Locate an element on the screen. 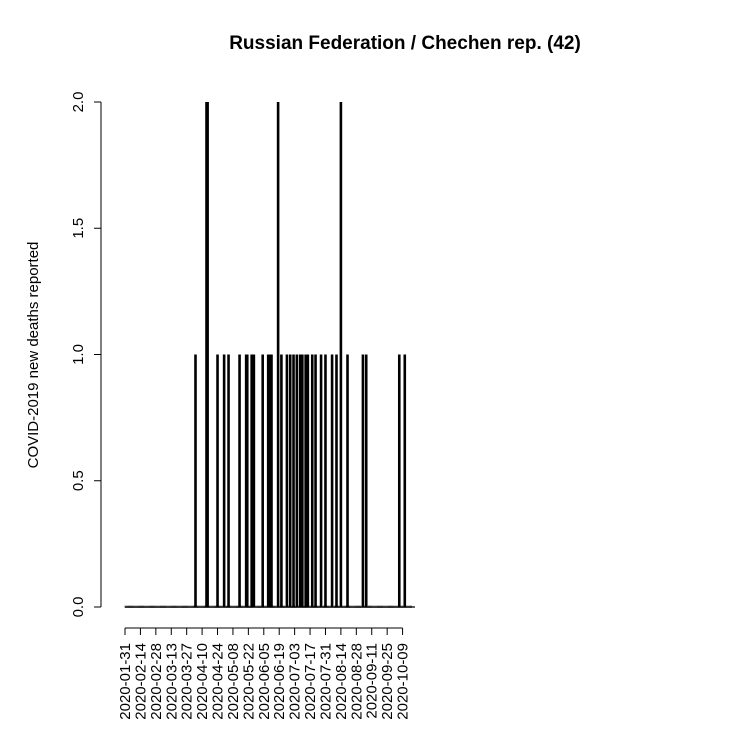 The image size is (750, 750). x-tick-label: 2020-03-27 is located at coordinates (187, 681).